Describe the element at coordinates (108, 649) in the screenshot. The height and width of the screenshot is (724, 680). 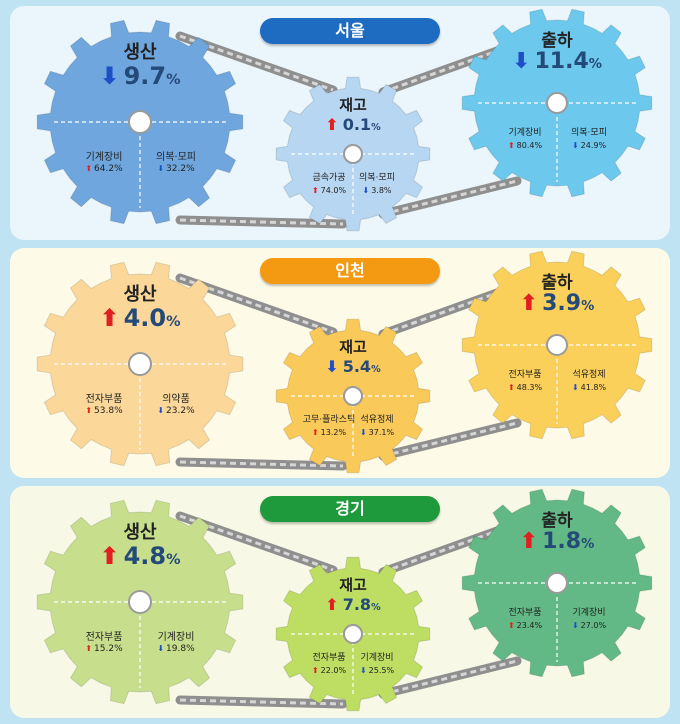
I see `item-change-value: 15.2%` at that location.